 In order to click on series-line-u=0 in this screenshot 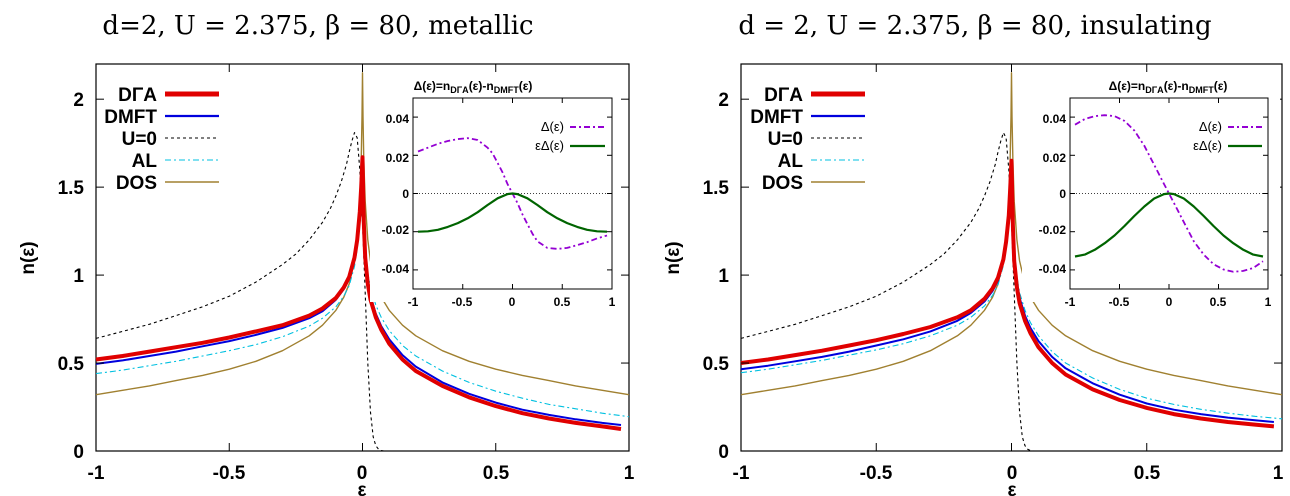, I will do `click(887, 292)`.